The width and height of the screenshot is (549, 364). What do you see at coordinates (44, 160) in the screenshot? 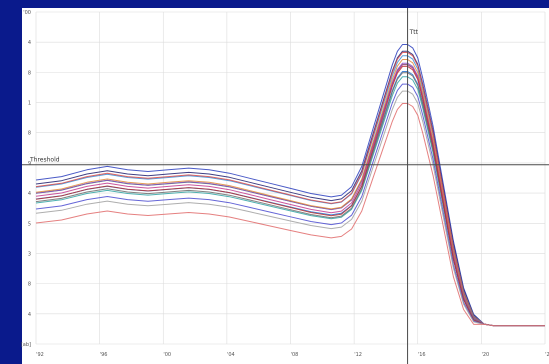
I see `threshold-label: Threshold` at bounding box center [44, 160].